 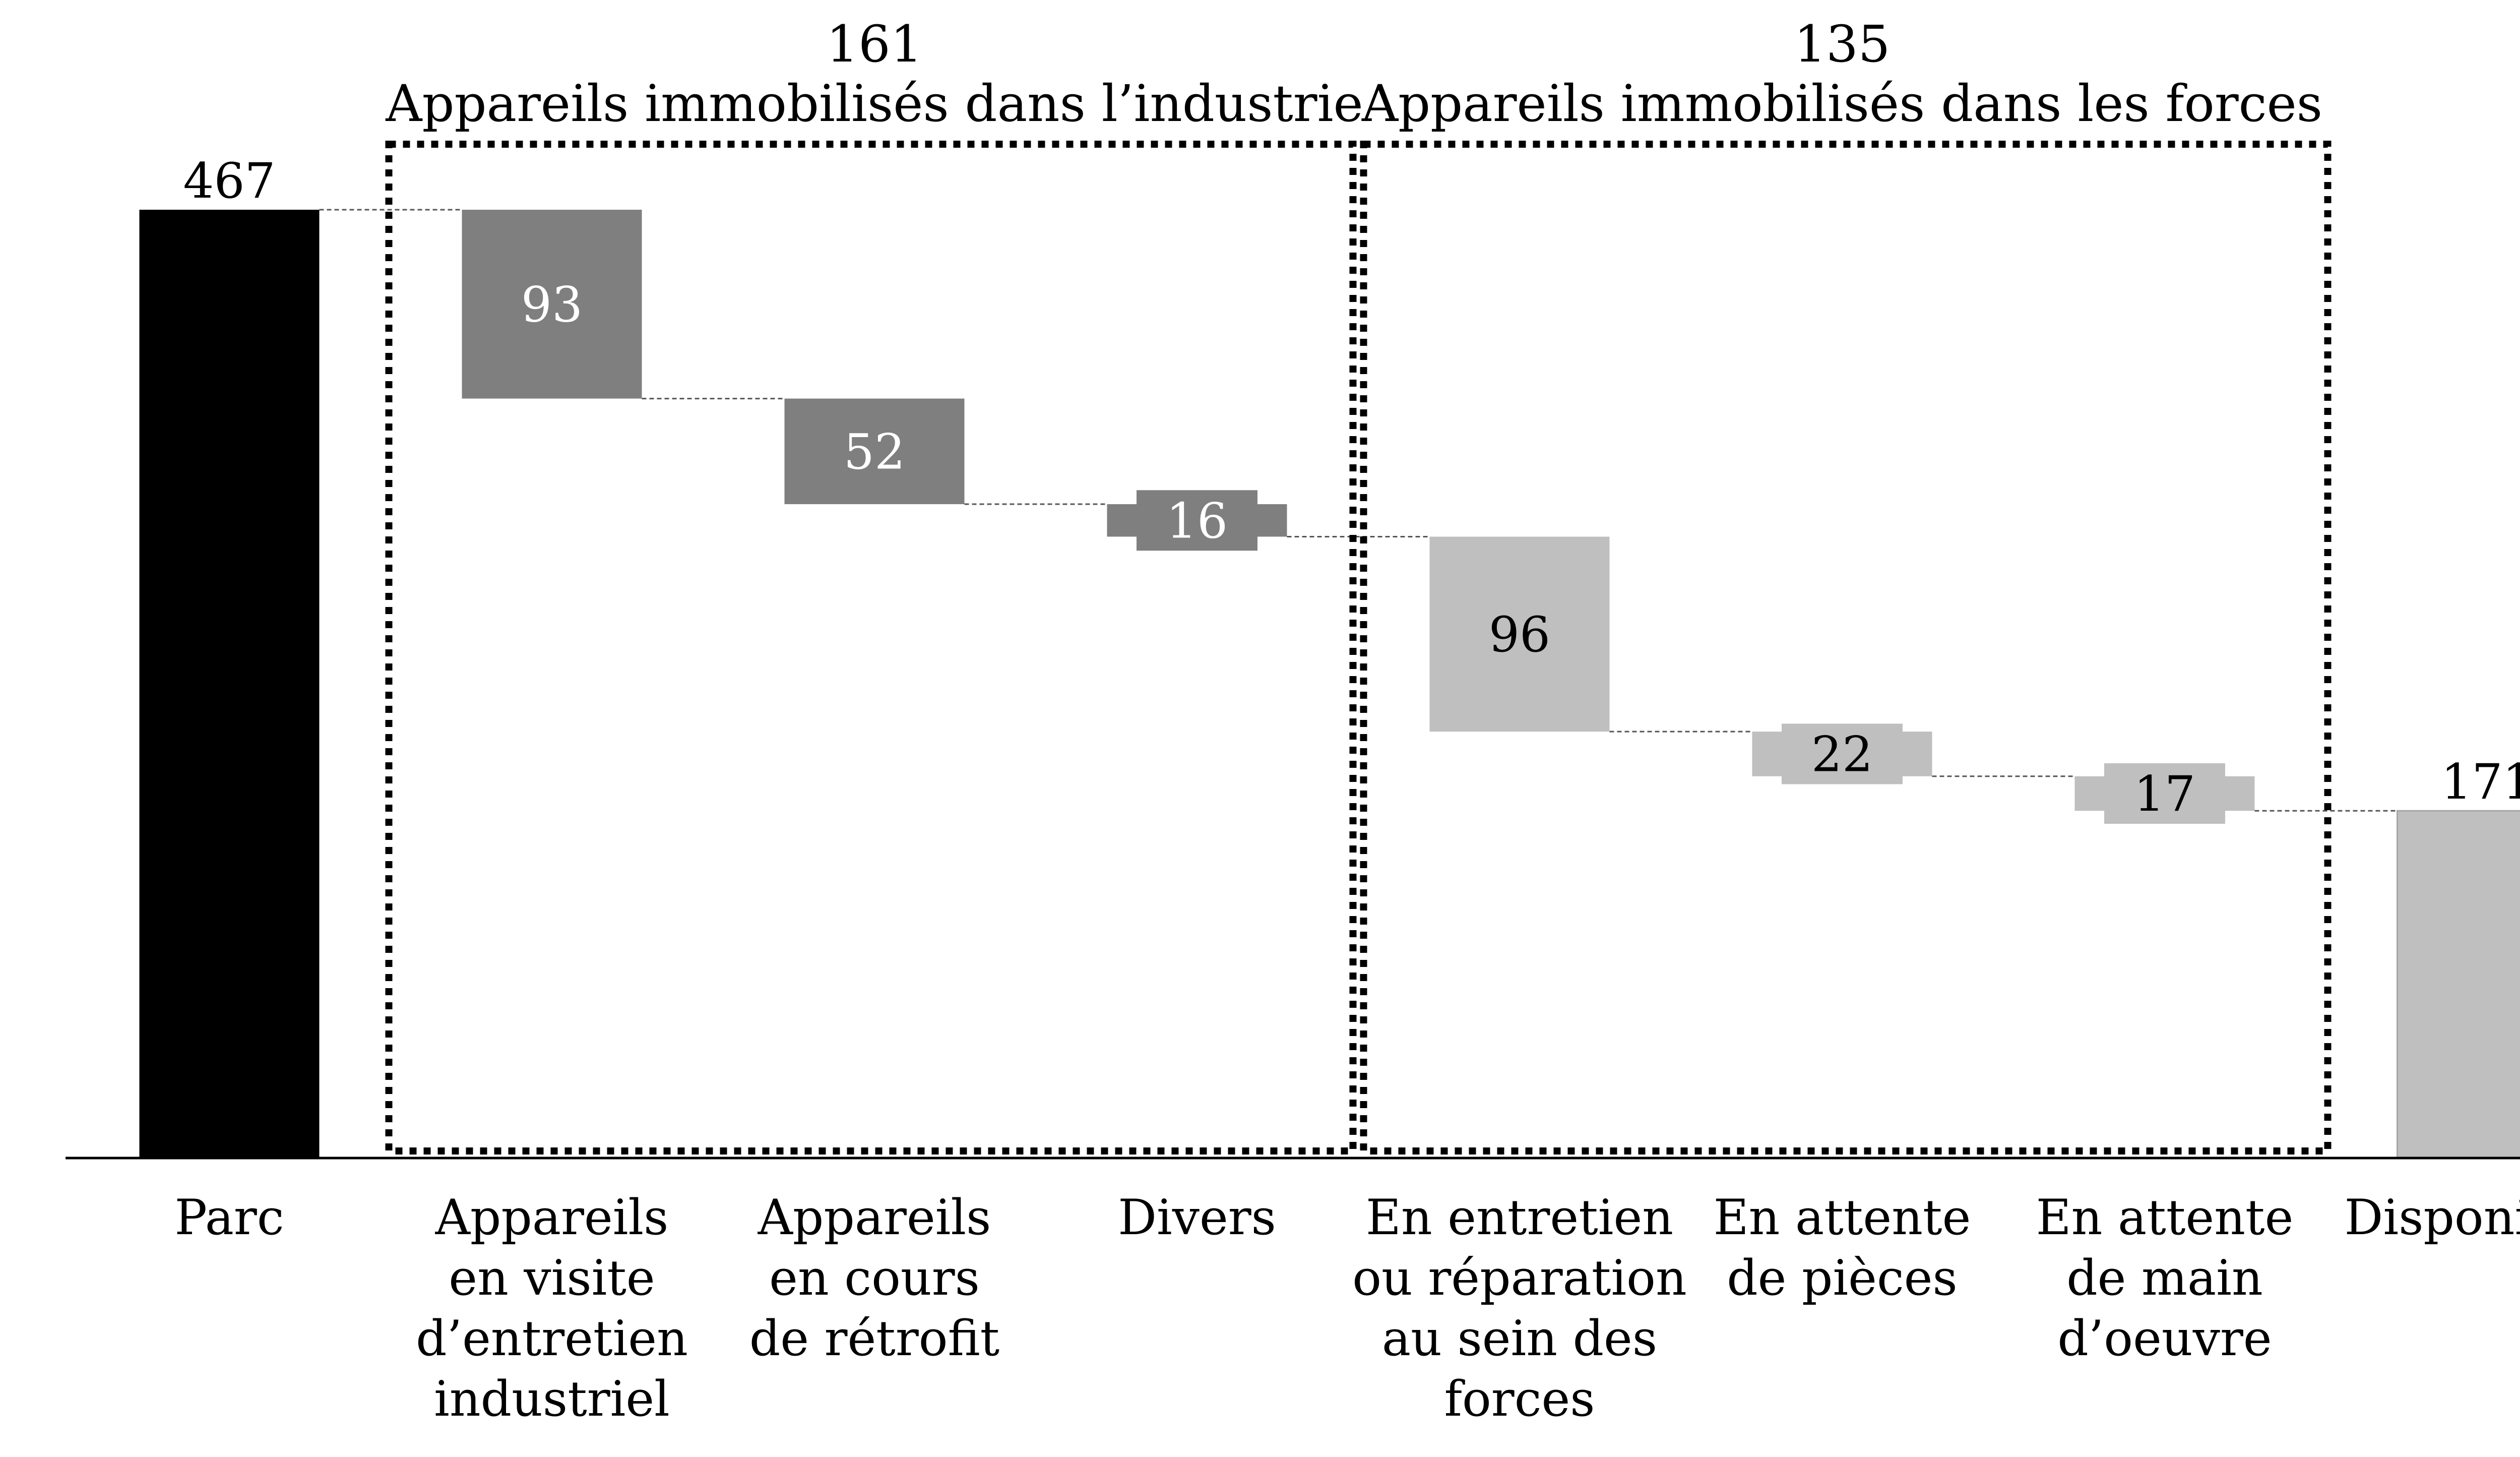 What do you see at coordinates (2480, 782) in the screenshot?
I see `data-label: 171` at bounding box center [2480, 782].